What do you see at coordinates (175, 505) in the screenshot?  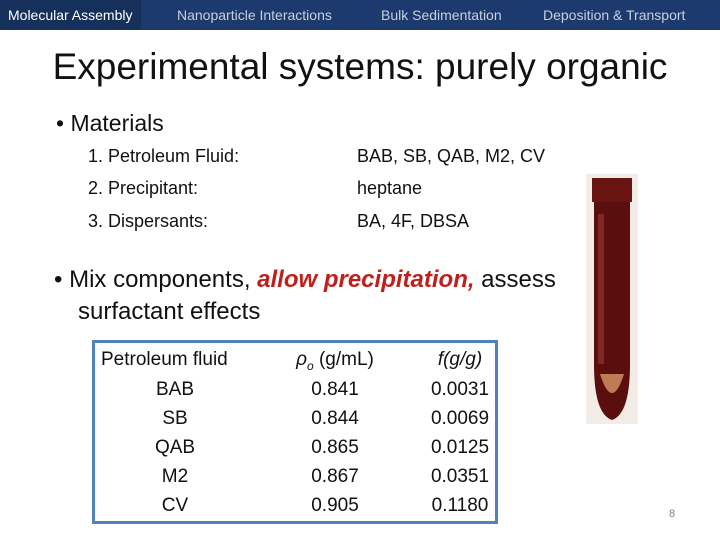 I see `table-cell: CV` at bounding box center [175, 505].